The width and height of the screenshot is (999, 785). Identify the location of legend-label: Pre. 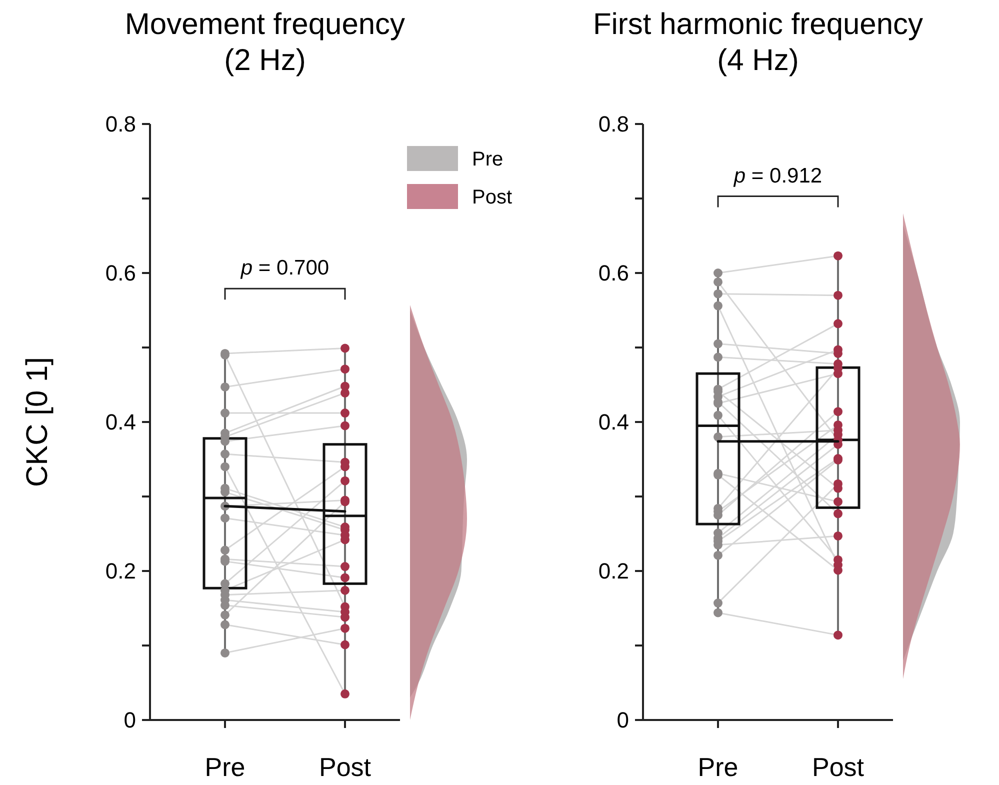
(488, 159).